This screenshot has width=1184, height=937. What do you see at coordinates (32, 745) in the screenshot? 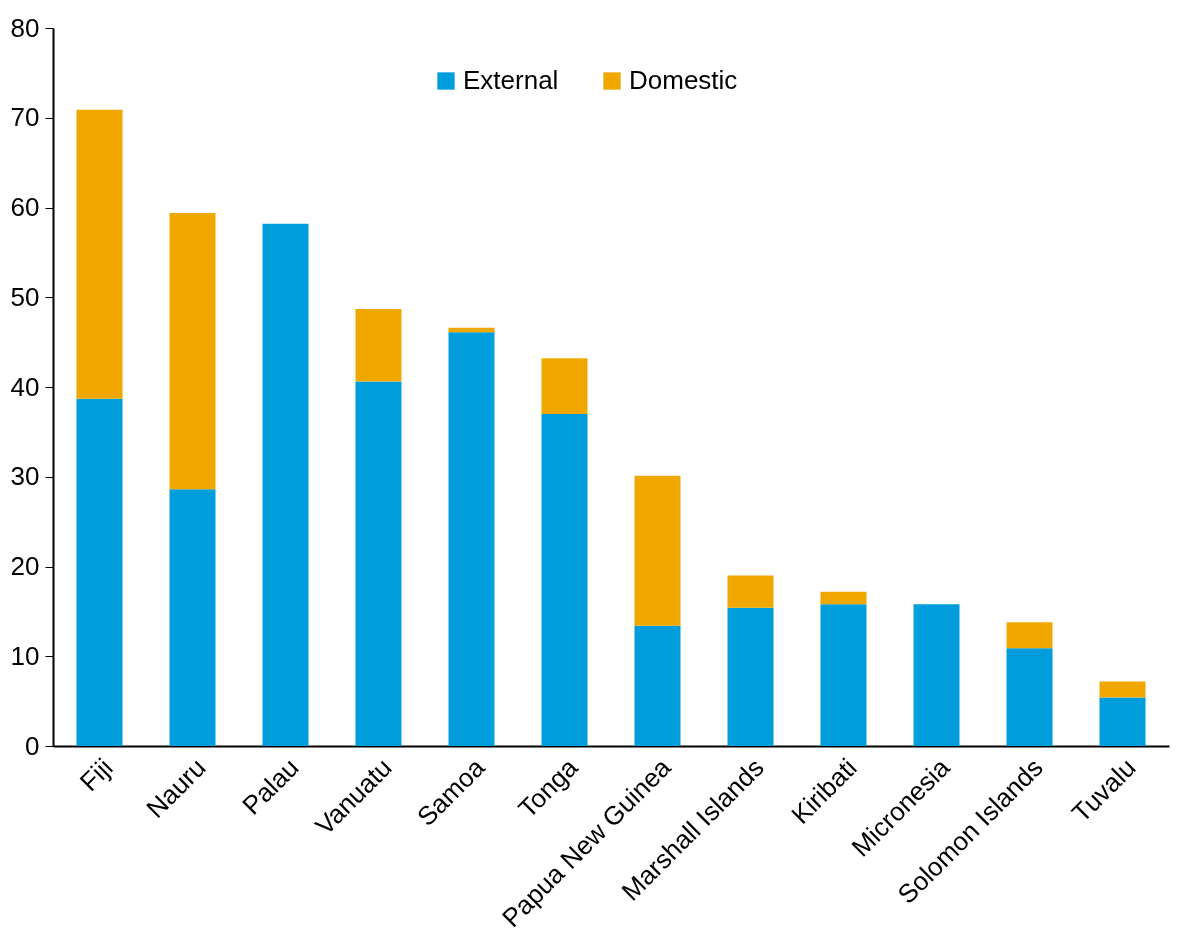
I see `y-tick-label: 0` at bounding box center [32, 745].